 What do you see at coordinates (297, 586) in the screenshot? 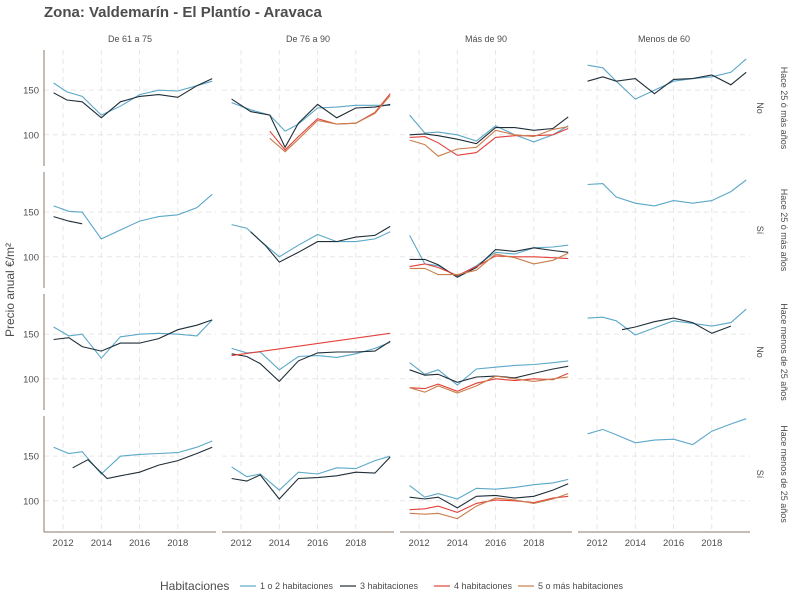
I see `legend-item-label: 1 o 2 habitaciones` at bounding box center [297, 586].